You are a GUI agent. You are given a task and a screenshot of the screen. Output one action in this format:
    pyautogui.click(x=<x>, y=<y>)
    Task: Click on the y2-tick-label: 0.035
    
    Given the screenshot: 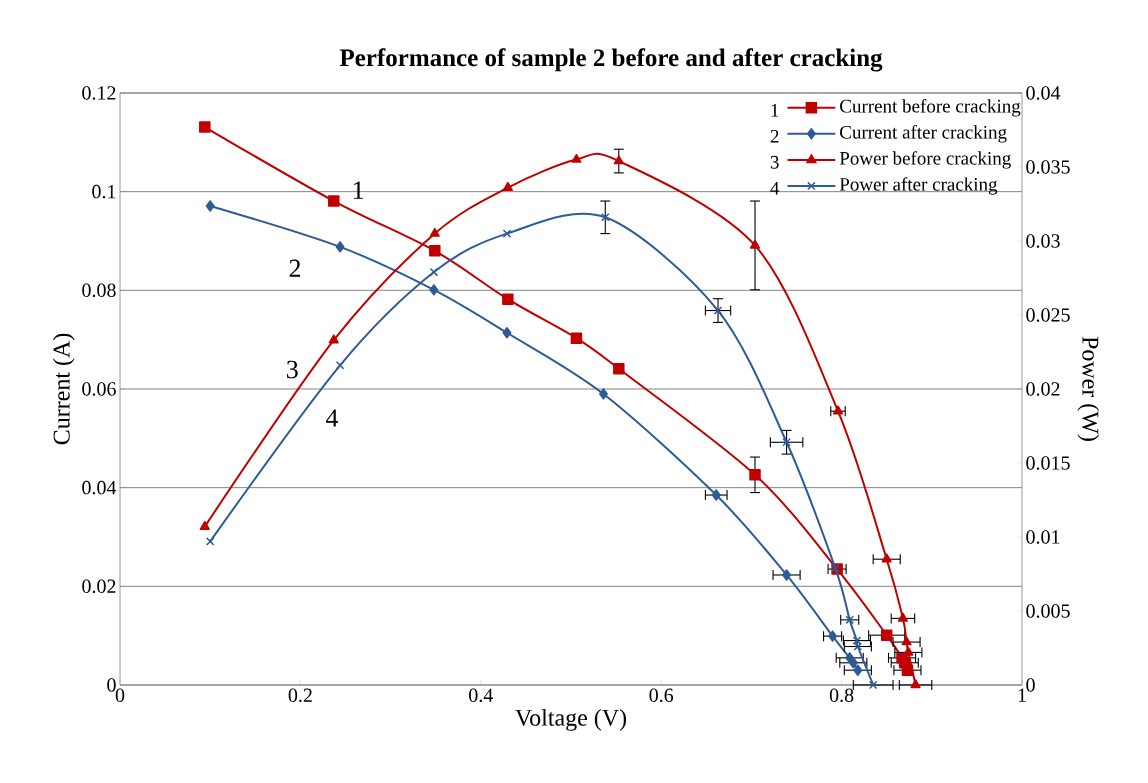 What is the action you would take?
    pyautogui.click(x=1048, y=167)
    